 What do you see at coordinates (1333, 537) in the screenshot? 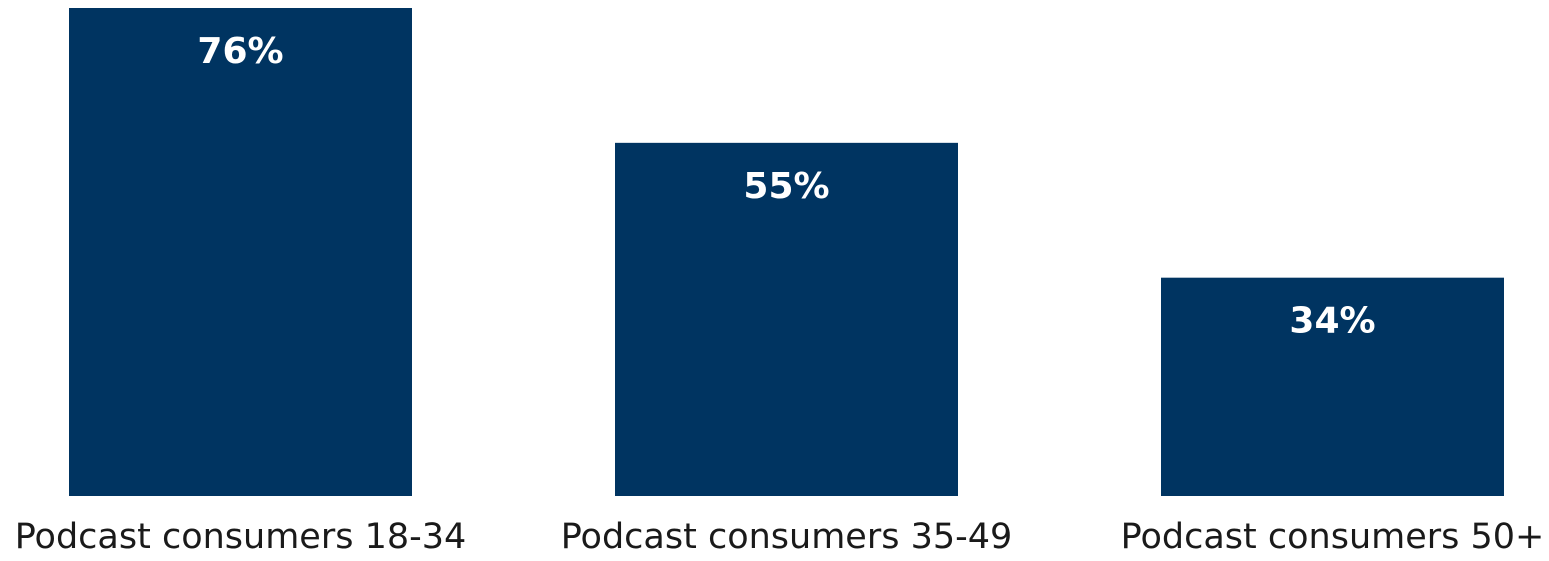
I see `category-label-3: Podcast consumers 50+` at bounding box center [1333, 537].